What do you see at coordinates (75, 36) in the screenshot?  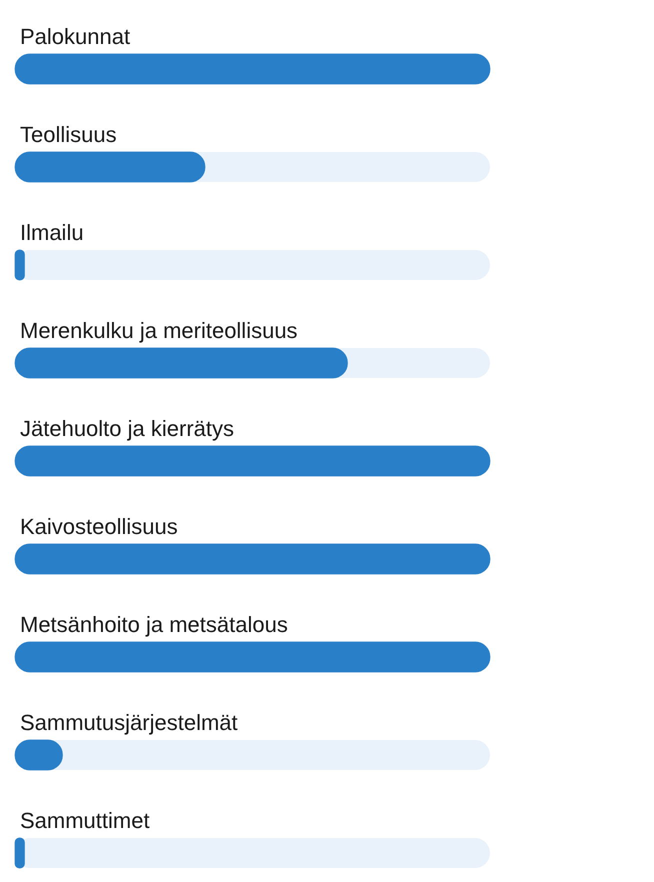 I see `y-tick-label: Palokunnat` at bounding box center [75, 36].